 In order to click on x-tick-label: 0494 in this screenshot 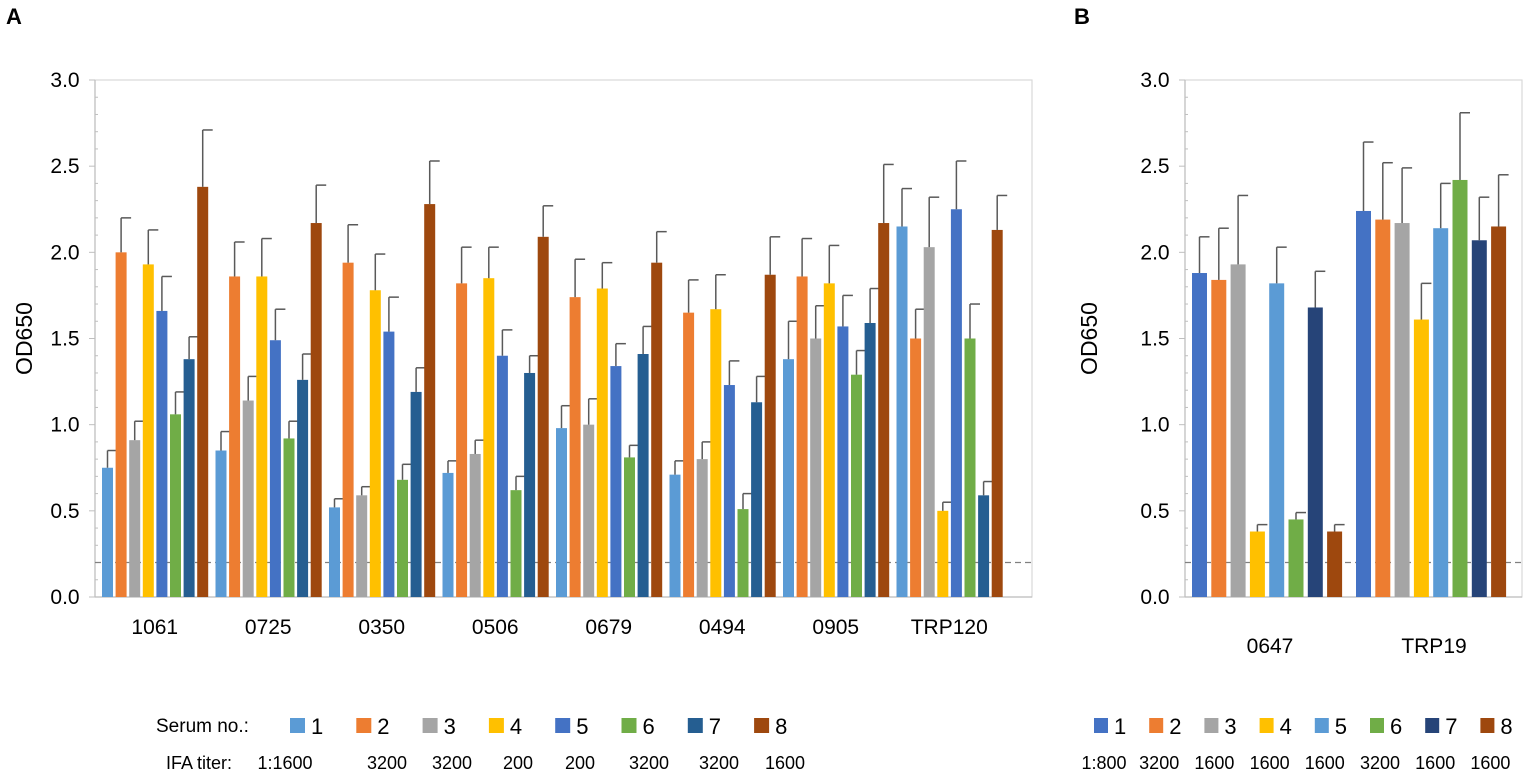, I will do `click(722, 627)`.